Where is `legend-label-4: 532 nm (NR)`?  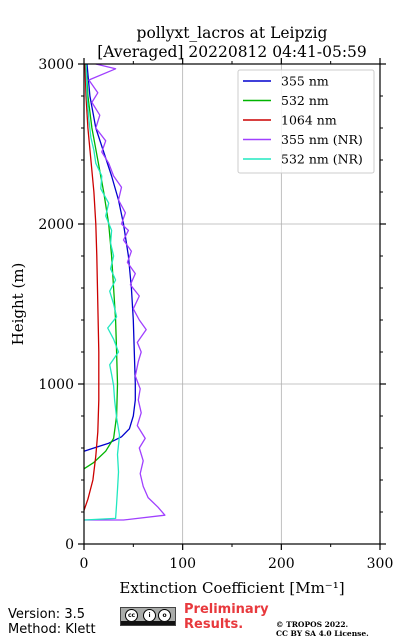 legend-label-4: 532 nm (NR) is located at coordinates (322, 159).